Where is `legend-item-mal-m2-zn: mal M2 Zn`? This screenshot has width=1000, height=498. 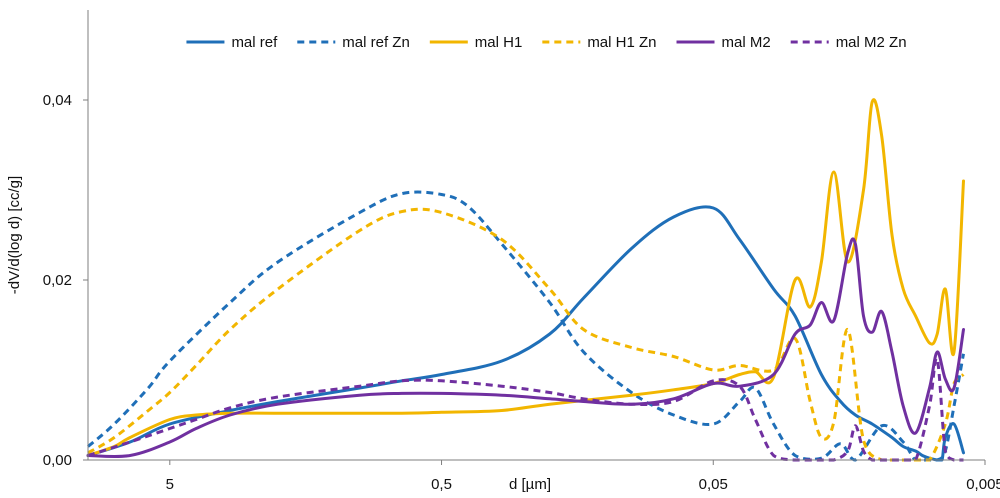 legend-item-mal-m2-zn: mal M2 Zn is located at coordinates (848, 42).